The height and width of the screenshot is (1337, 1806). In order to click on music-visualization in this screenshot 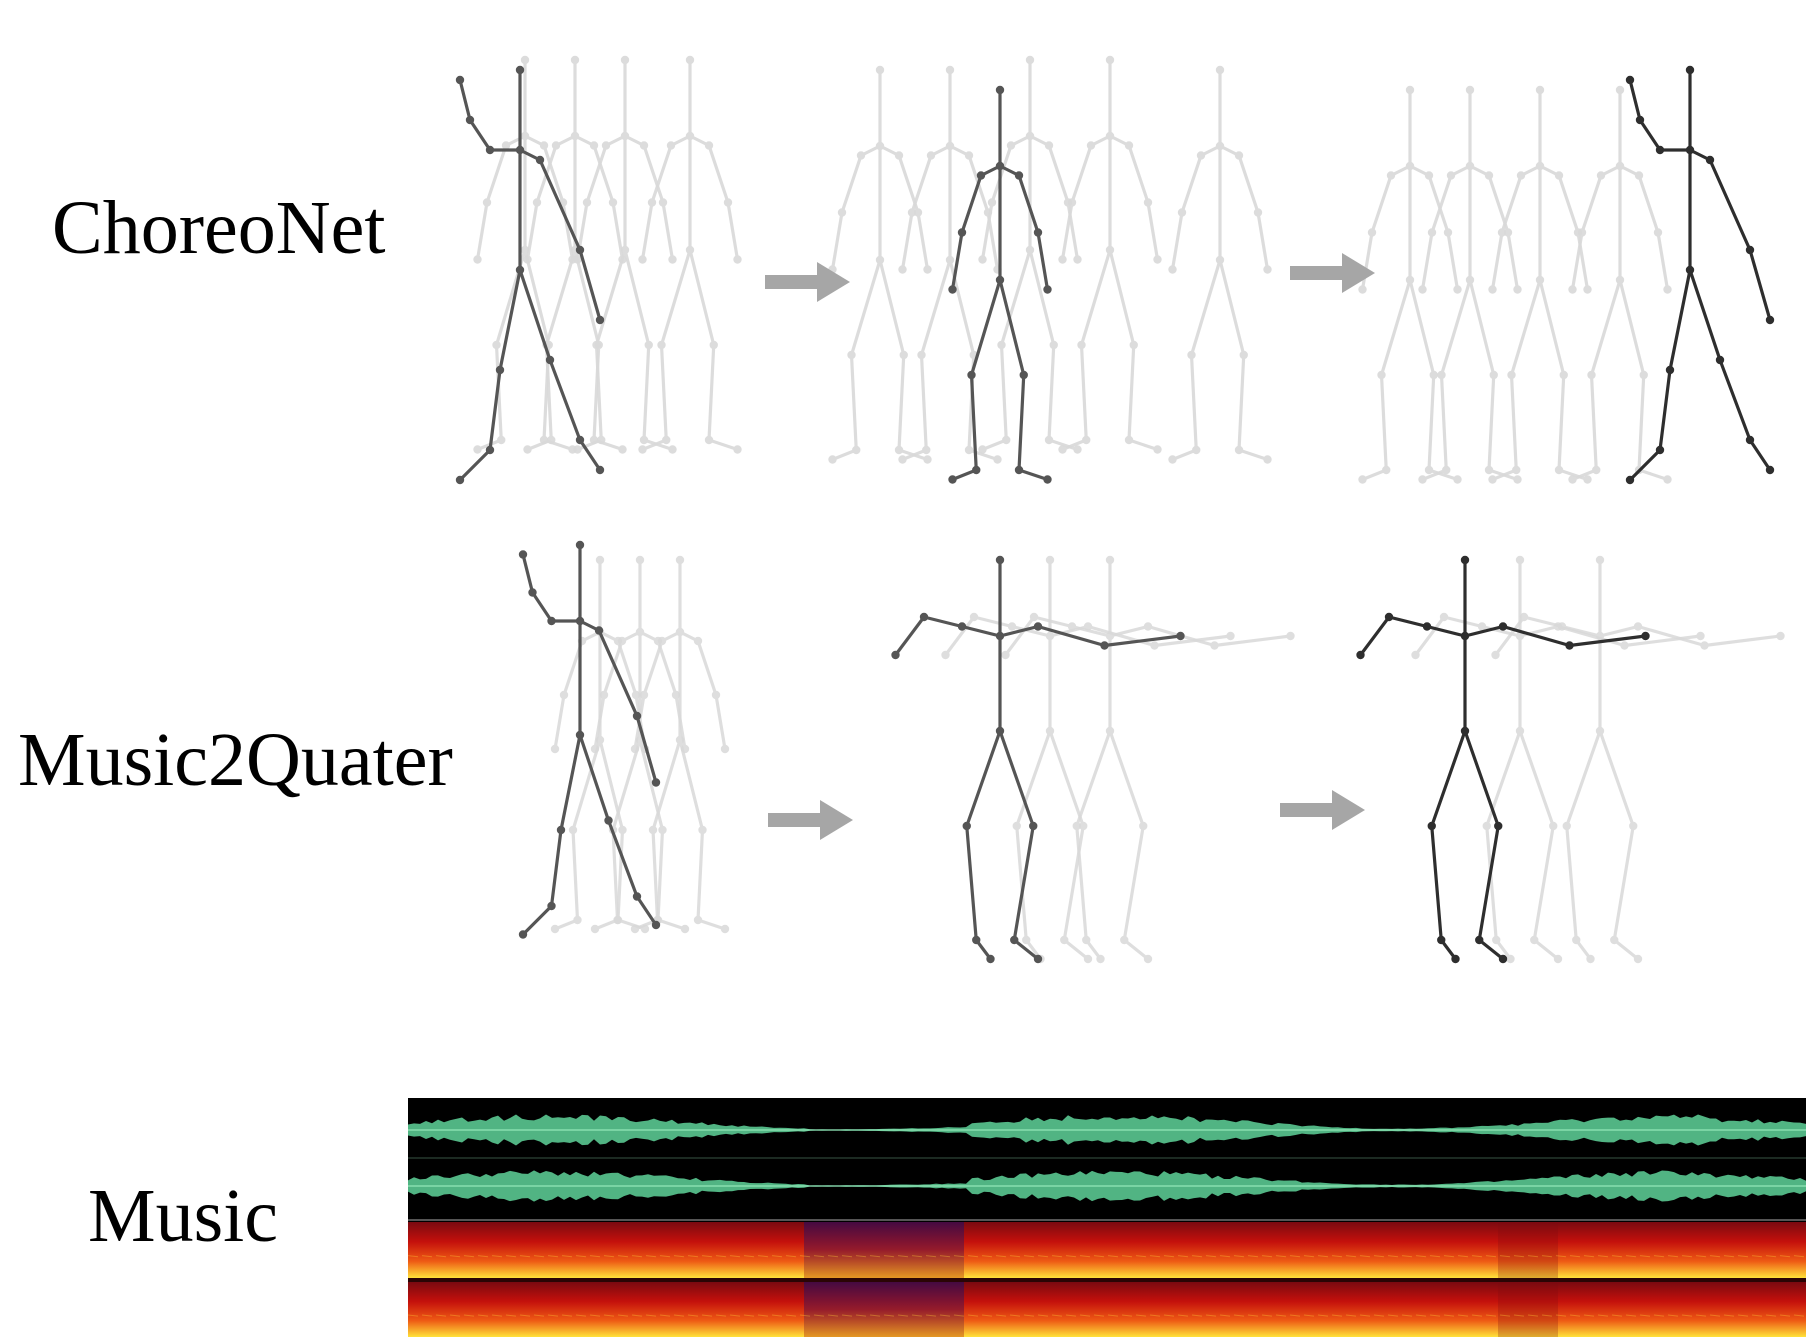, I will do `click(1107, 1225)`.